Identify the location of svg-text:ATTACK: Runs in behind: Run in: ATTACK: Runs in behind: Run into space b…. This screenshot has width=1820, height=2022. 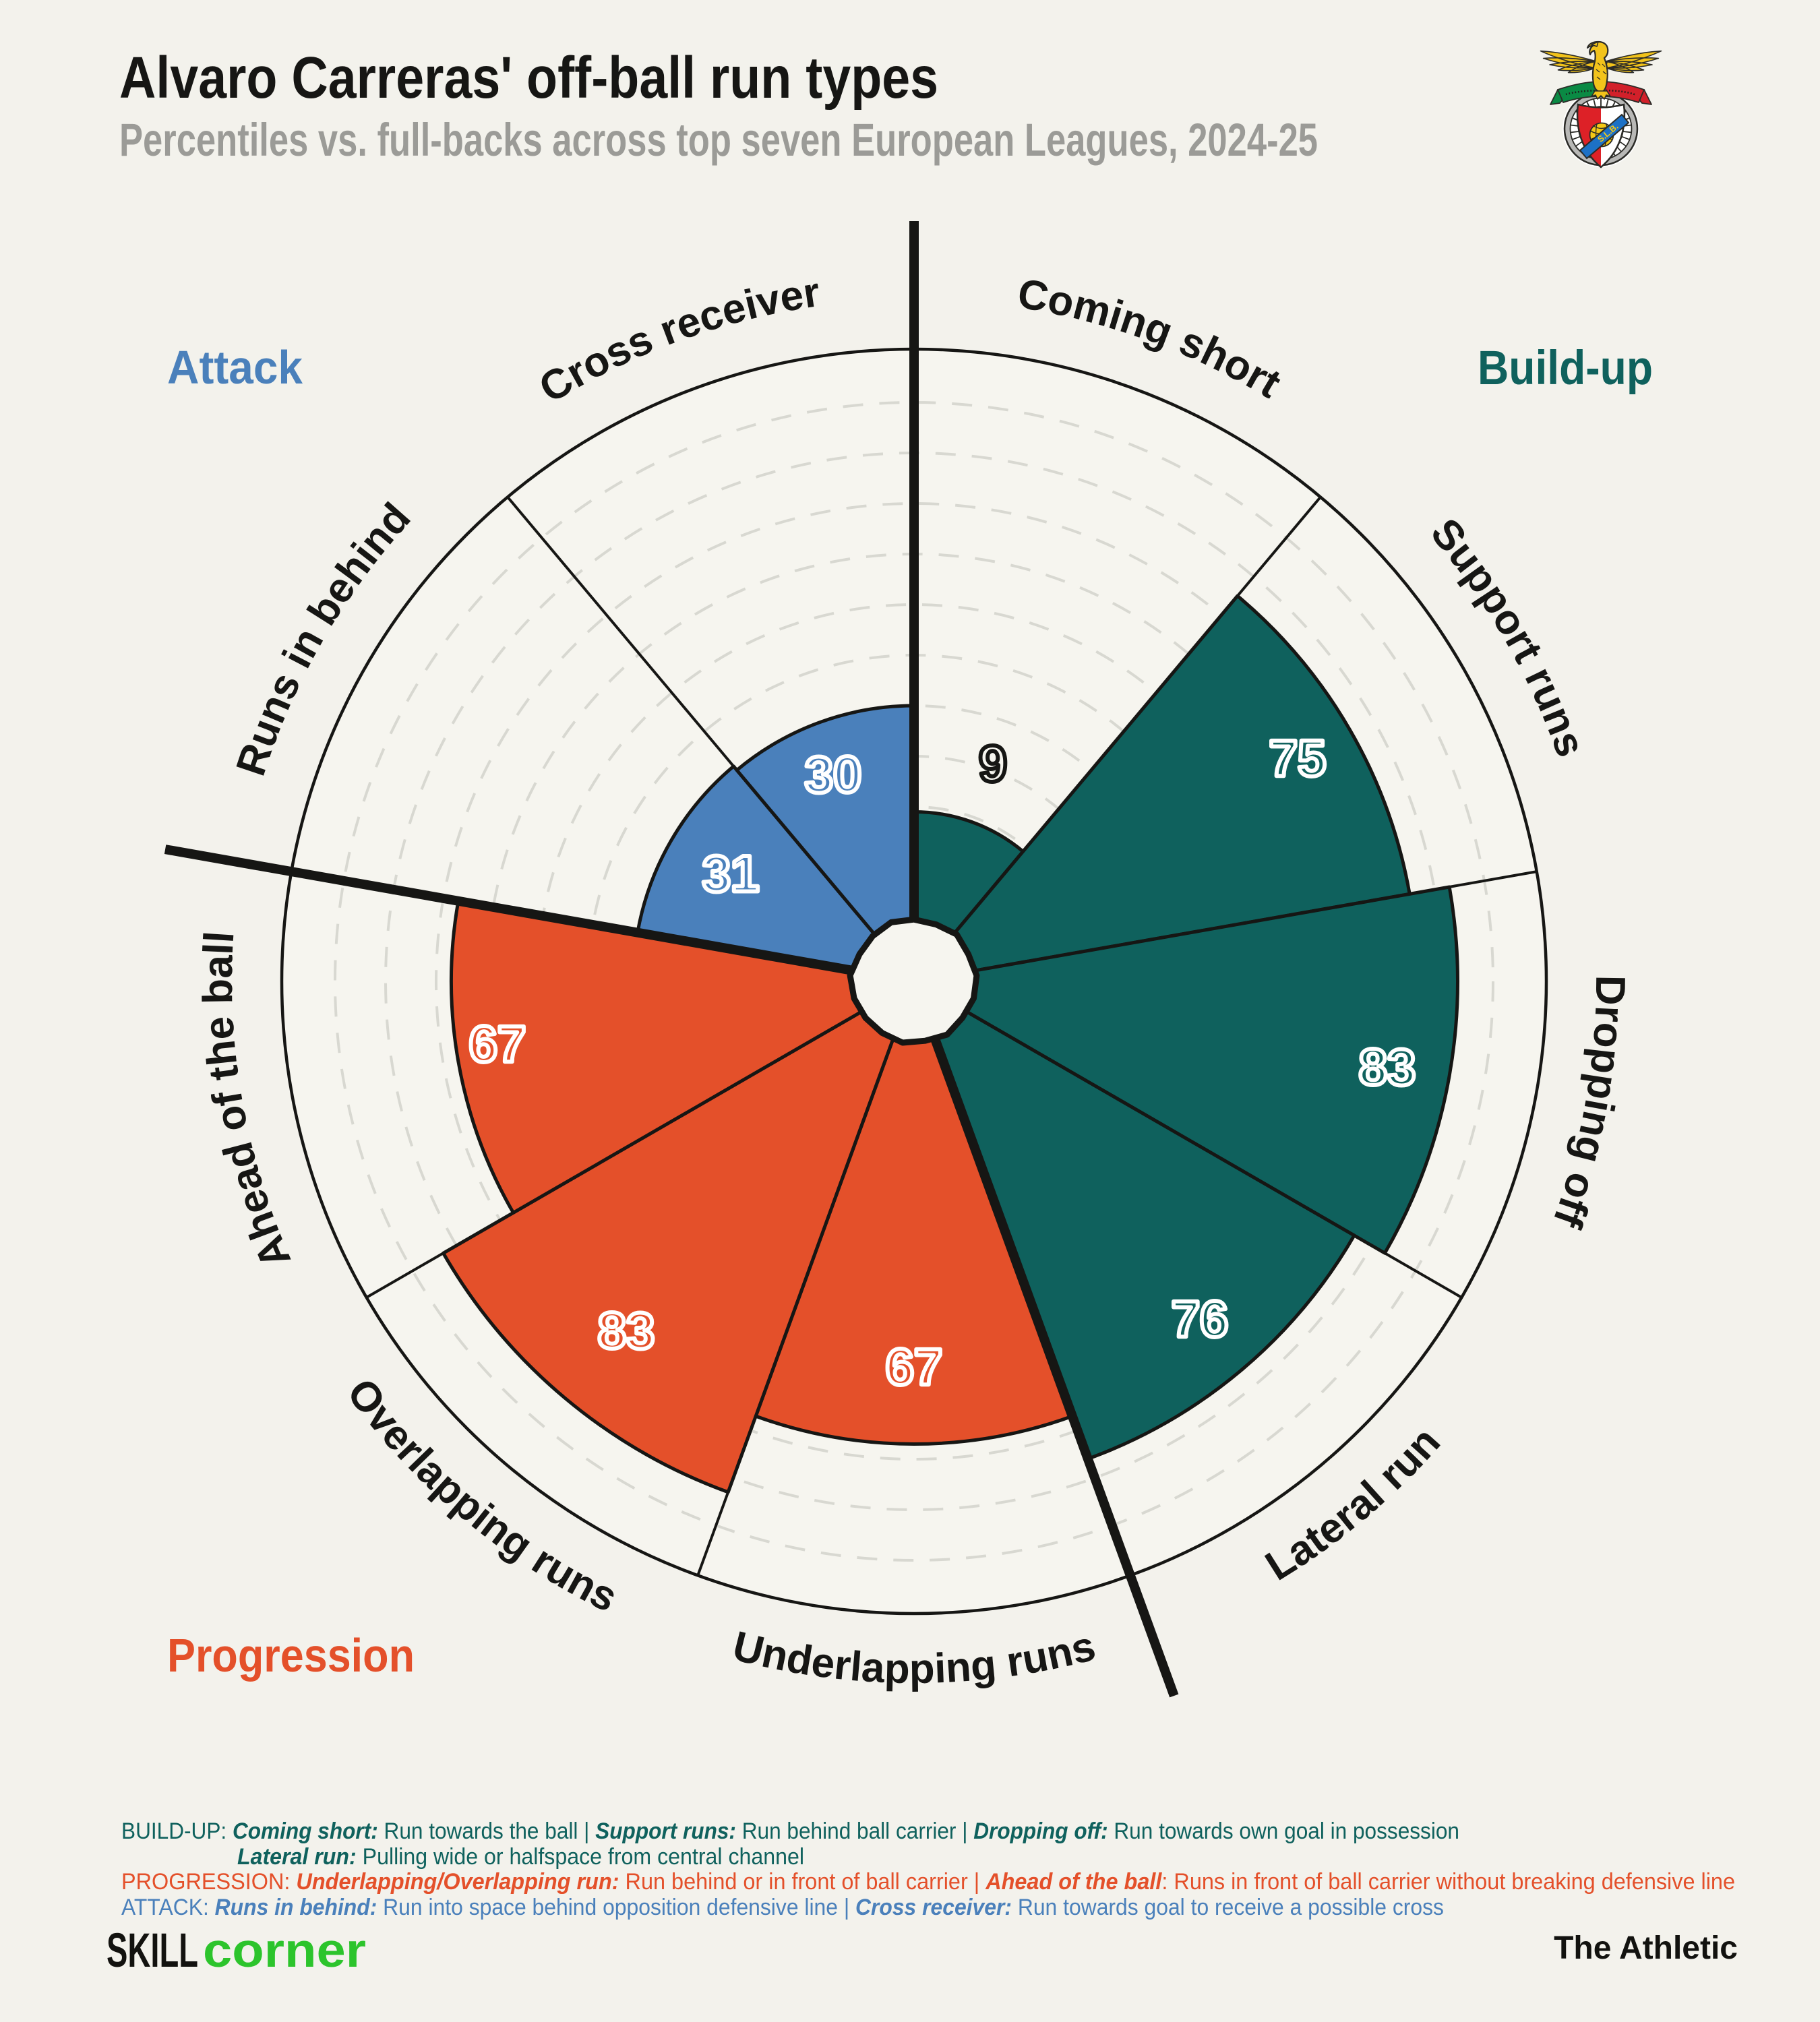
(782, 1907).